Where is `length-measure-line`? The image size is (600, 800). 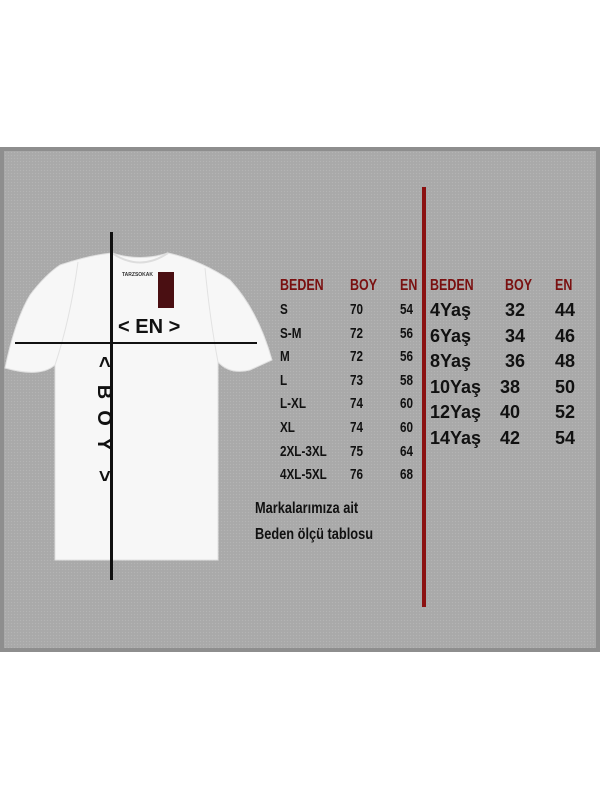 length-measure-line is located at coordinates (111, 406).